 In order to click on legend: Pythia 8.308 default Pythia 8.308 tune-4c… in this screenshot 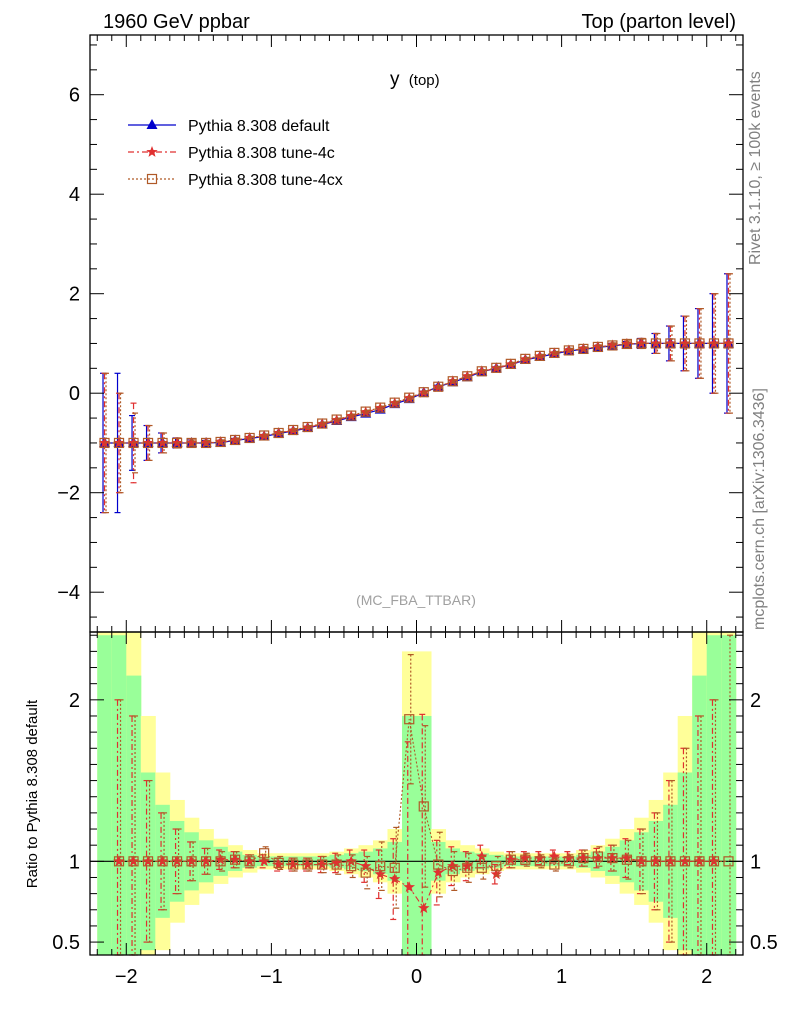, I will do `click(235, 153)`.